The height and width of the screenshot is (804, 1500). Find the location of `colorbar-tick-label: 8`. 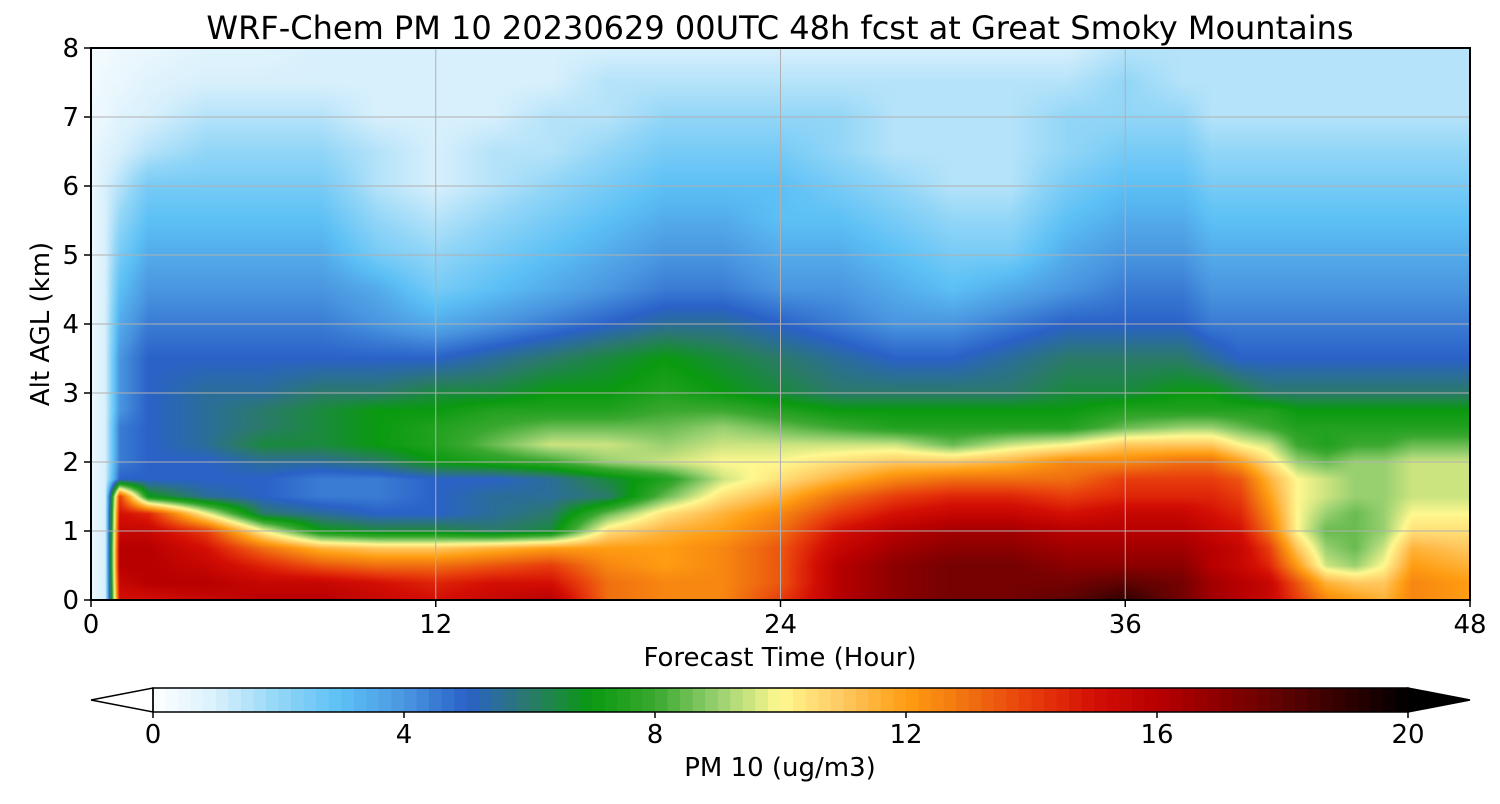

colorbar-tick-label: 8 is located at coordinates (655, 735).